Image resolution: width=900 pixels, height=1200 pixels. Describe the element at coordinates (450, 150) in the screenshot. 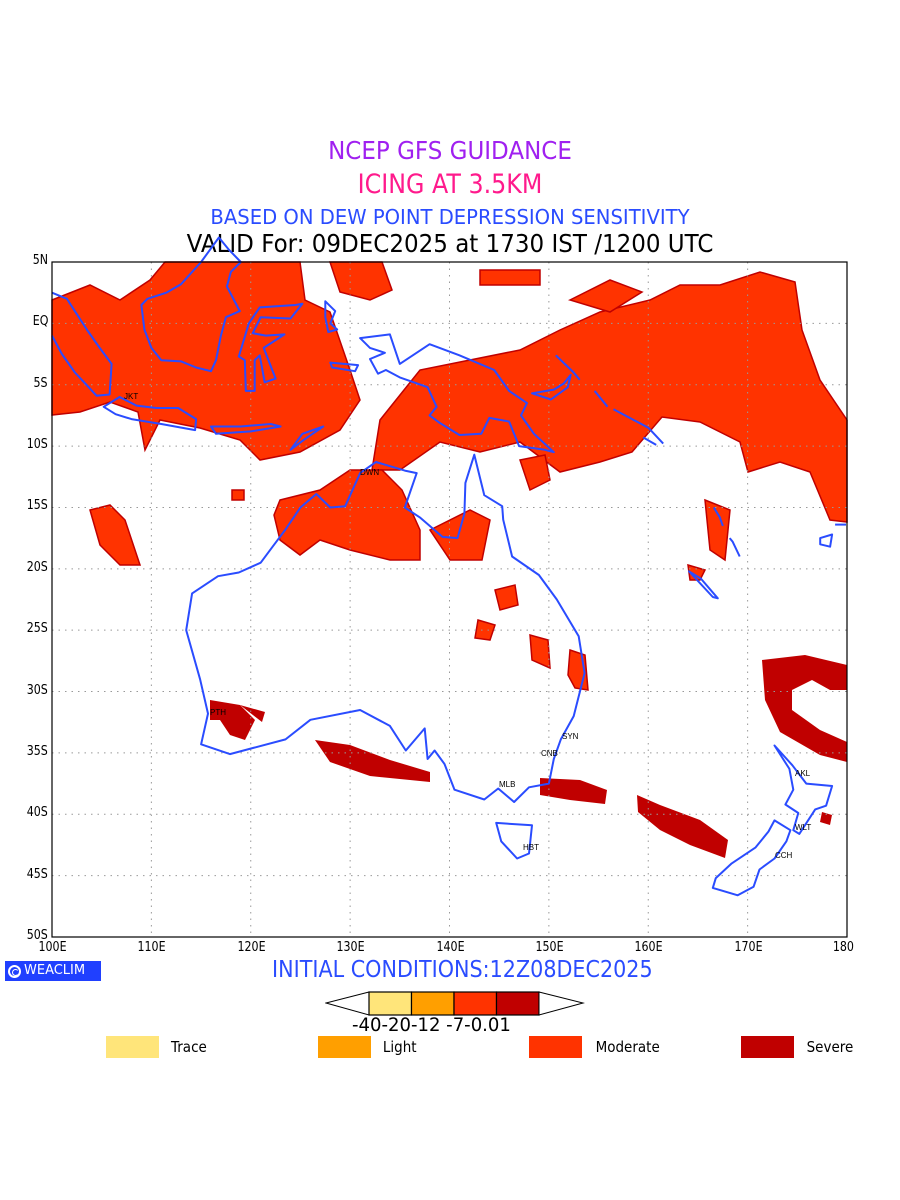

I see `title-line-1: NCEP GFS GUIDANCE` at that location.